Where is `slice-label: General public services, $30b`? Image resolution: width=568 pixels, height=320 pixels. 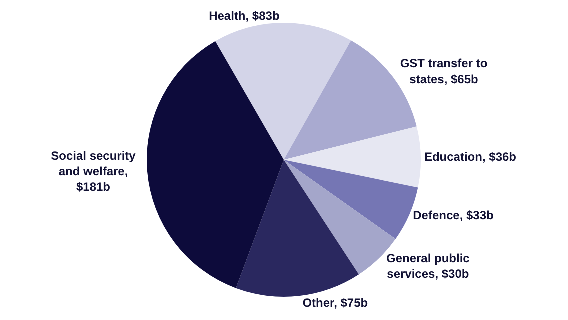 slice-label: General public services, $30b is located at coordinates (428, 266).